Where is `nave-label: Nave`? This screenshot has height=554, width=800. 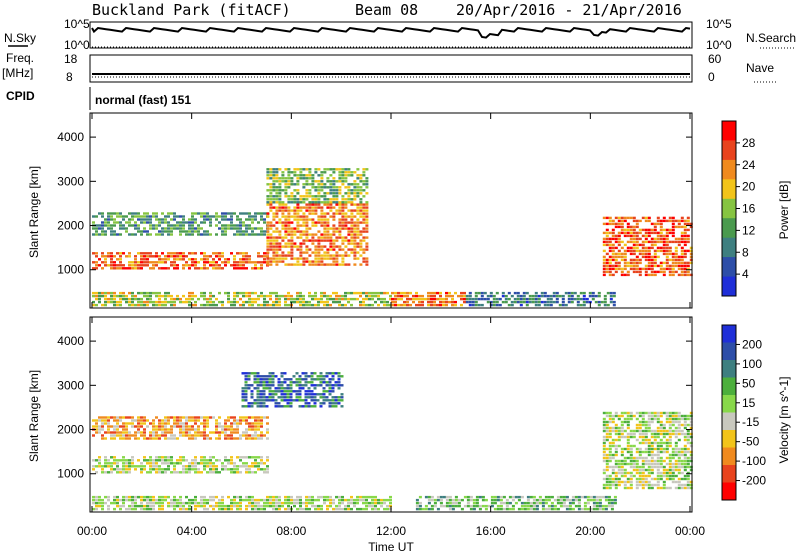 nave-label: Nave is located at coordinates (760, 68).